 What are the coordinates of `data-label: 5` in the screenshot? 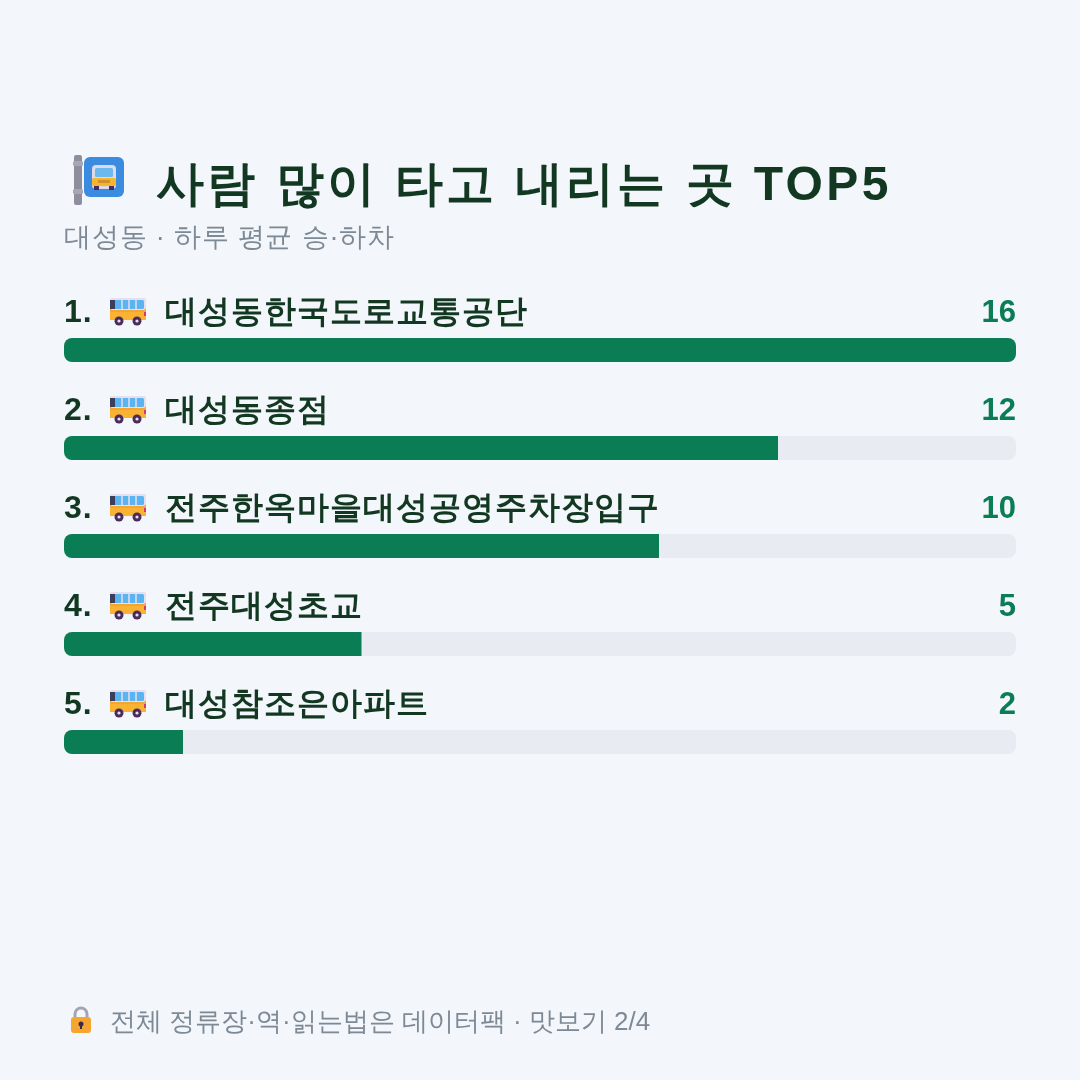 It's located at (1007, 605).